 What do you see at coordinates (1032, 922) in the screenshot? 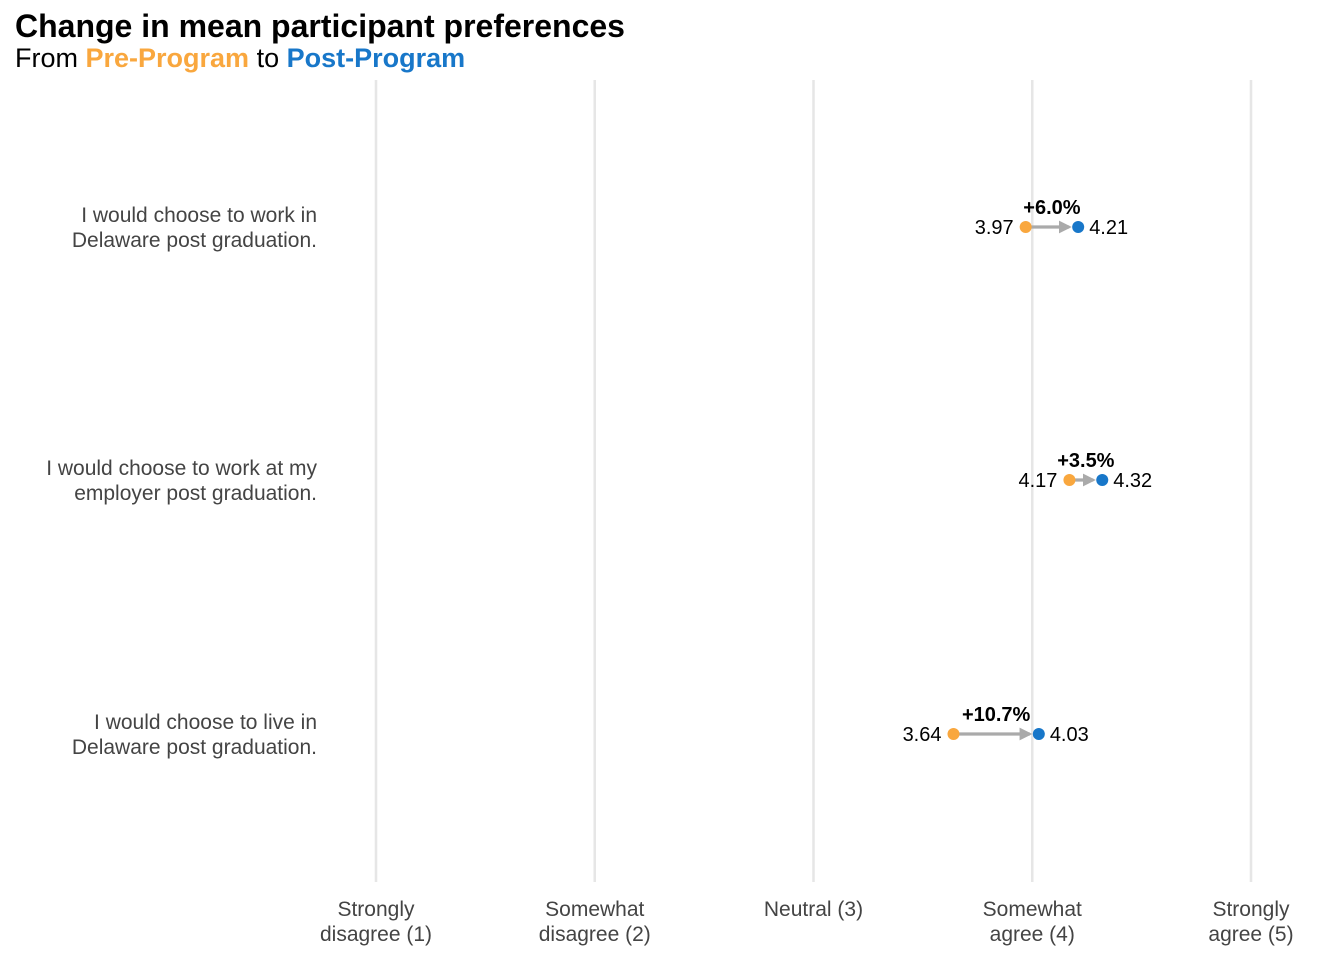
I see `x-tick-label: Somewhat agree (4)` at bounding box center [1032, 922].